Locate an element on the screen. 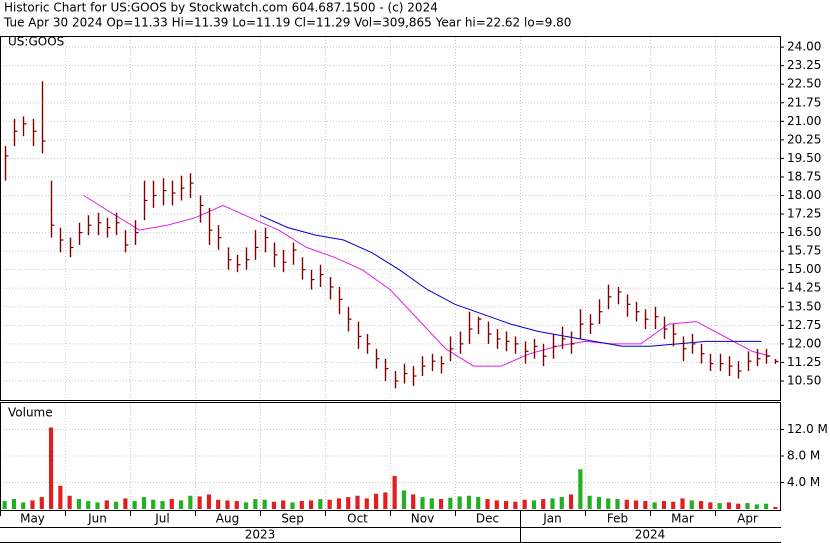  y-tick-label: 12.0 M is located at coordinates (807, 429).